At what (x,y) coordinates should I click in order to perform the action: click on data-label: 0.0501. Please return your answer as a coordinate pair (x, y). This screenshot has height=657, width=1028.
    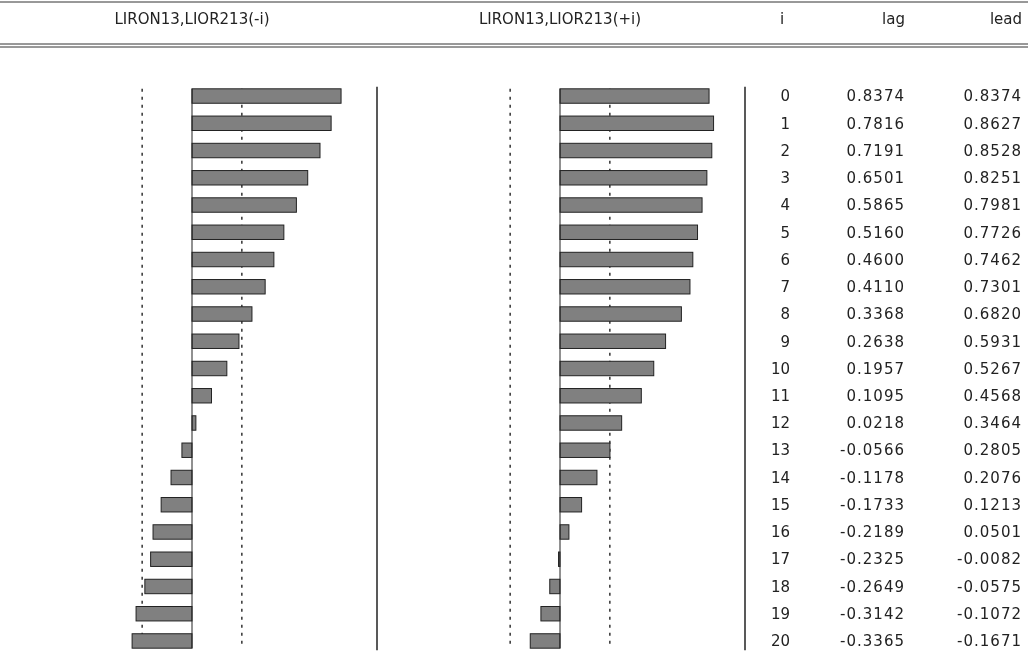
    Looking at the image, I should click on (992, 532).